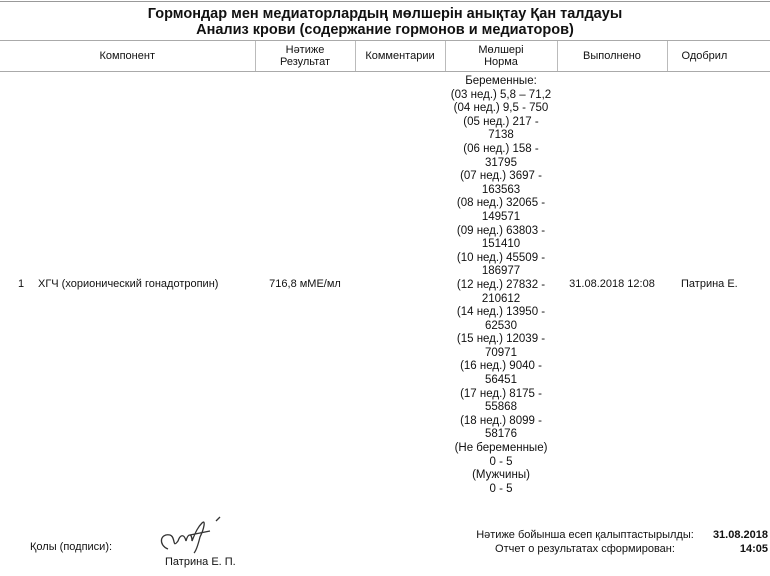 The width and height of the screenshot is (770, 576). What do you see at coordinates (385, 1) in the screenshot?
I see `table-top-border` at bounding box center [385, 1].